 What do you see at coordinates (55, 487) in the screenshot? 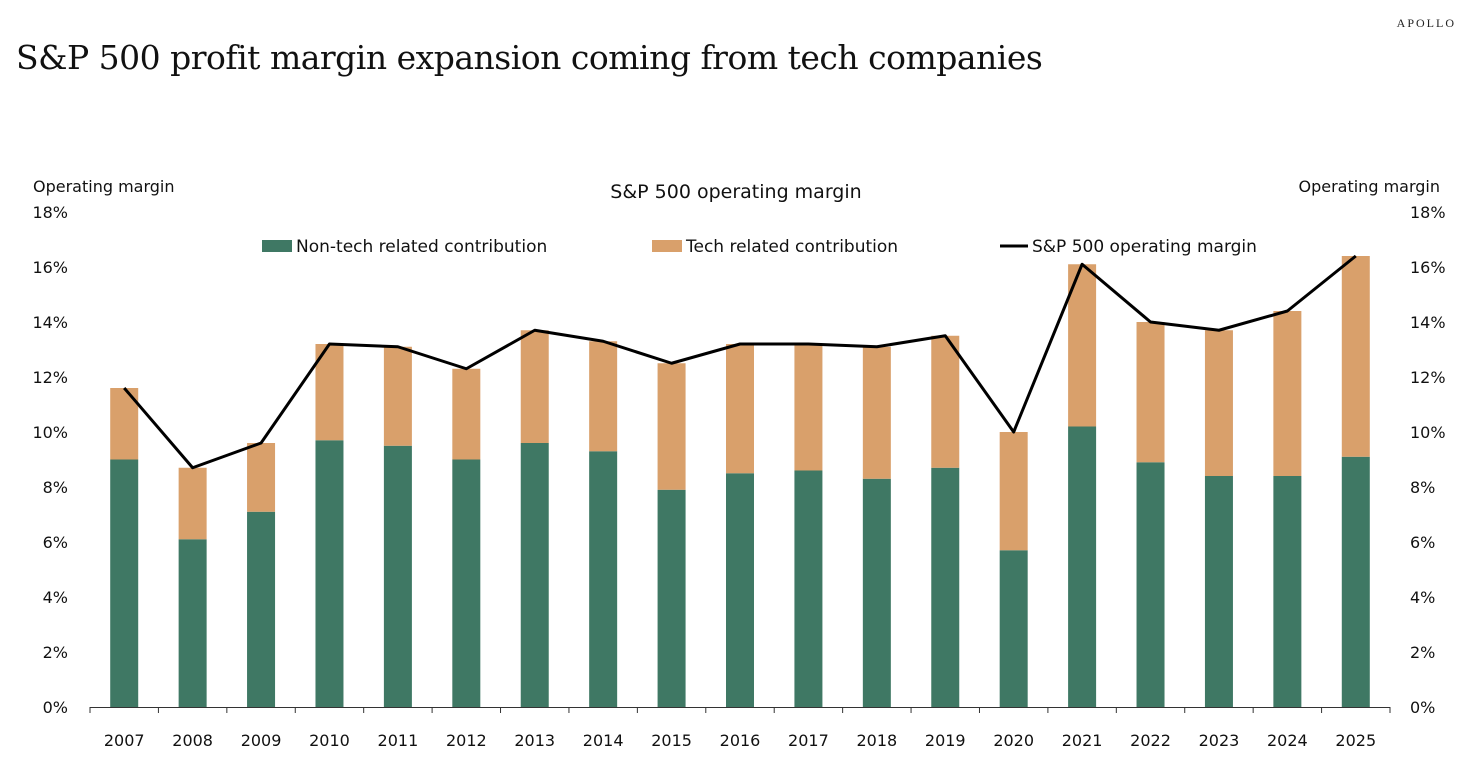
I see `y-tick-label-left: 8%` at bounding box center [55, 487].